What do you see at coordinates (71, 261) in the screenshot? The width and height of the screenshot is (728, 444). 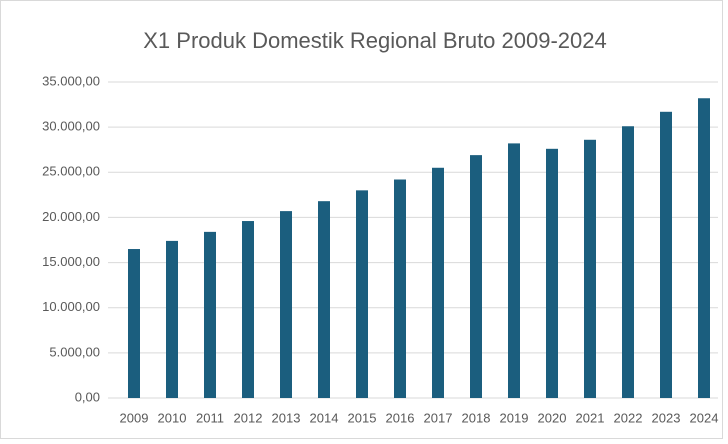 I see `y-tick-label: 15.000,00` at bounding box center [71, 261].